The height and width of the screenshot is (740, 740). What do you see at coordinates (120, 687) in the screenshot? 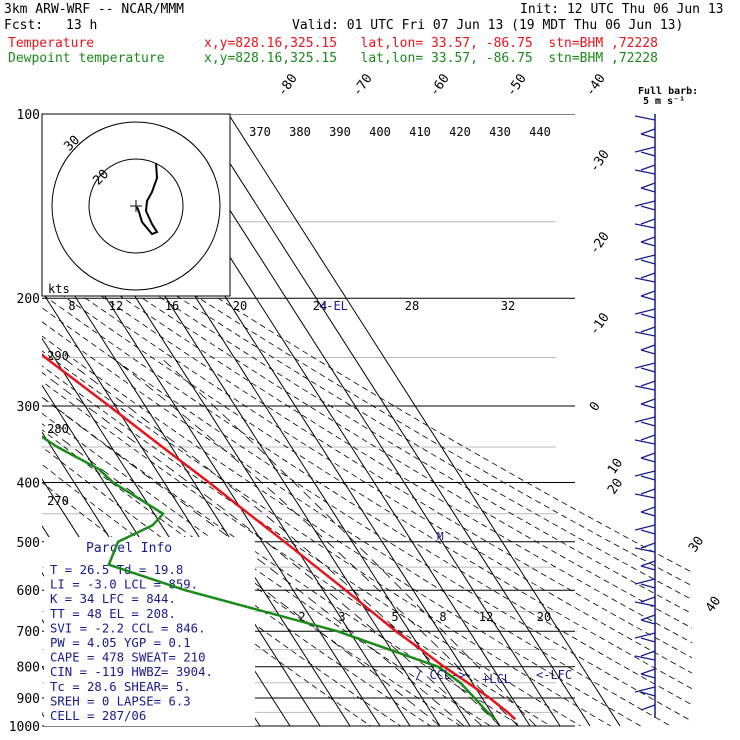
I see `parcel-info-row: Tc = 28.6 SHEAR= 5.` at bounding box center [120, 687].